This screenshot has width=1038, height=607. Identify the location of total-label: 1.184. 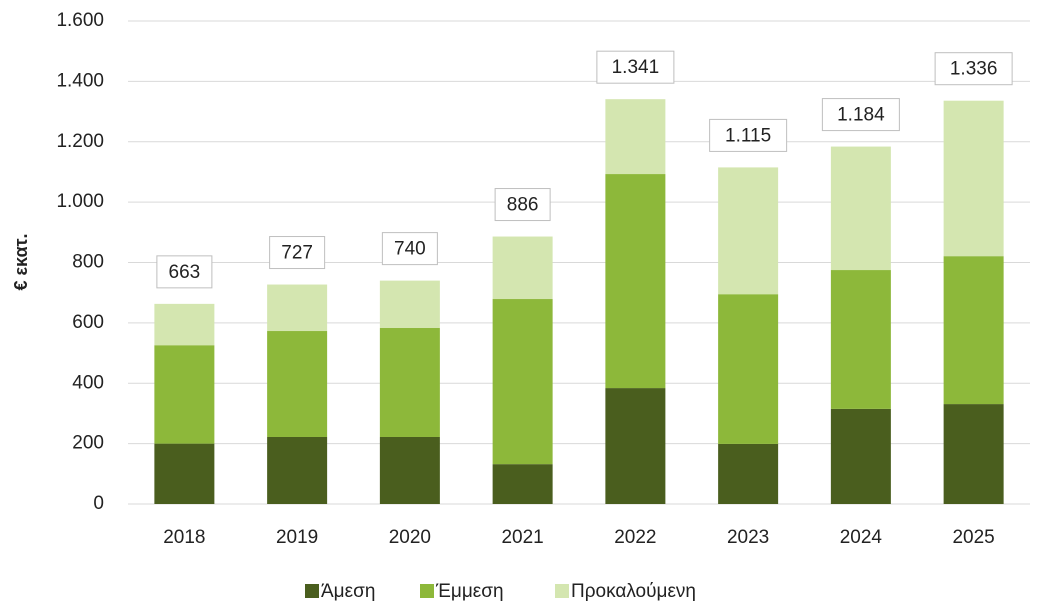
(861, 115).